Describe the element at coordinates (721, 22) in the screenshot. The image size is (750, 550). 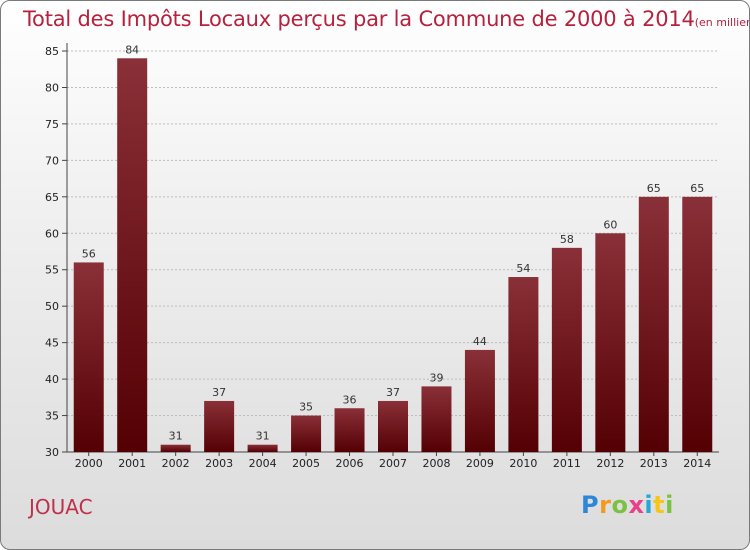
I see `chart-title-unit: (en milliers d'€)` at that location.